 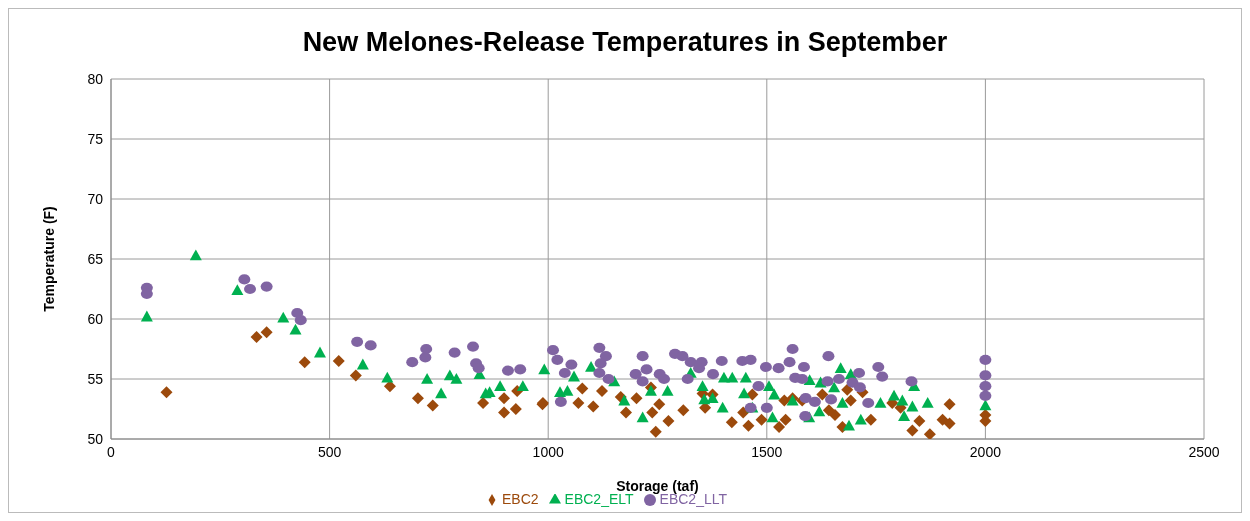 I want to click on y-tick-label: 65, so click(x=95, y=258).